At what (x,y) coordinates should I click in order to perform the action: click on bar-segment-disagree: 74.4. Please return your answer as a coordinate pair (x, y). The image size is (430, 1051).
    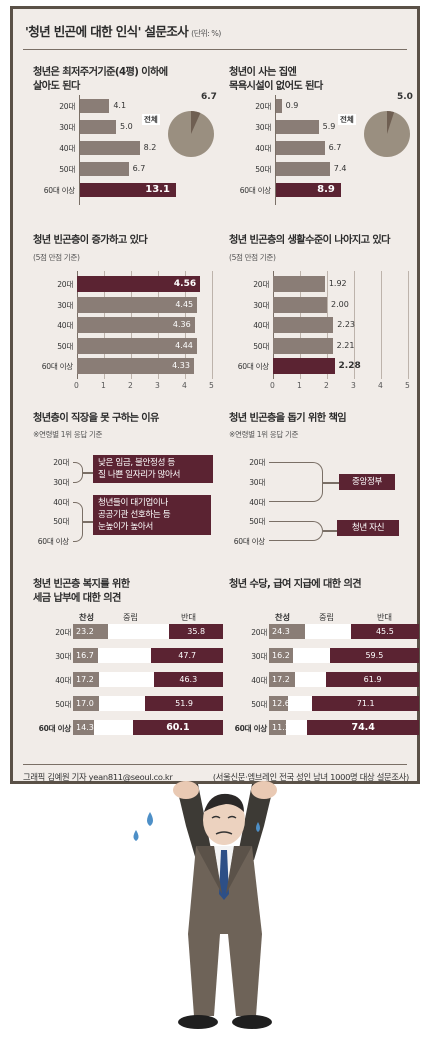
    Looking at the image, I should click on (363, 727).